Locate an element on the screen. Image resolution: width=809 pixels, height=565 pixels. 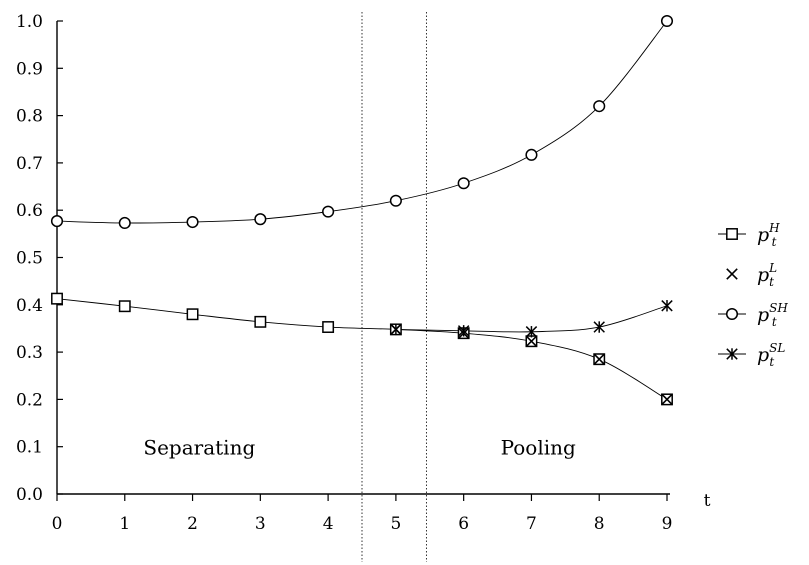
y-tick-label: 0.1 is located at coordinates (29, 448).